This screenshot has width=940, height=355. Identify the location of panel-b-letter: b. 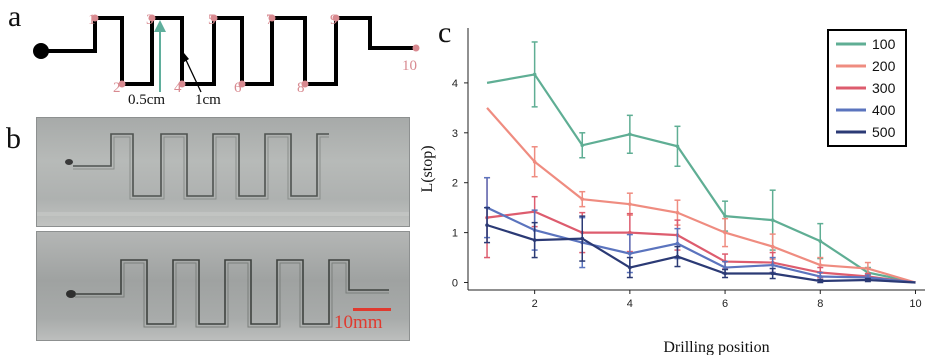
(13, 138).